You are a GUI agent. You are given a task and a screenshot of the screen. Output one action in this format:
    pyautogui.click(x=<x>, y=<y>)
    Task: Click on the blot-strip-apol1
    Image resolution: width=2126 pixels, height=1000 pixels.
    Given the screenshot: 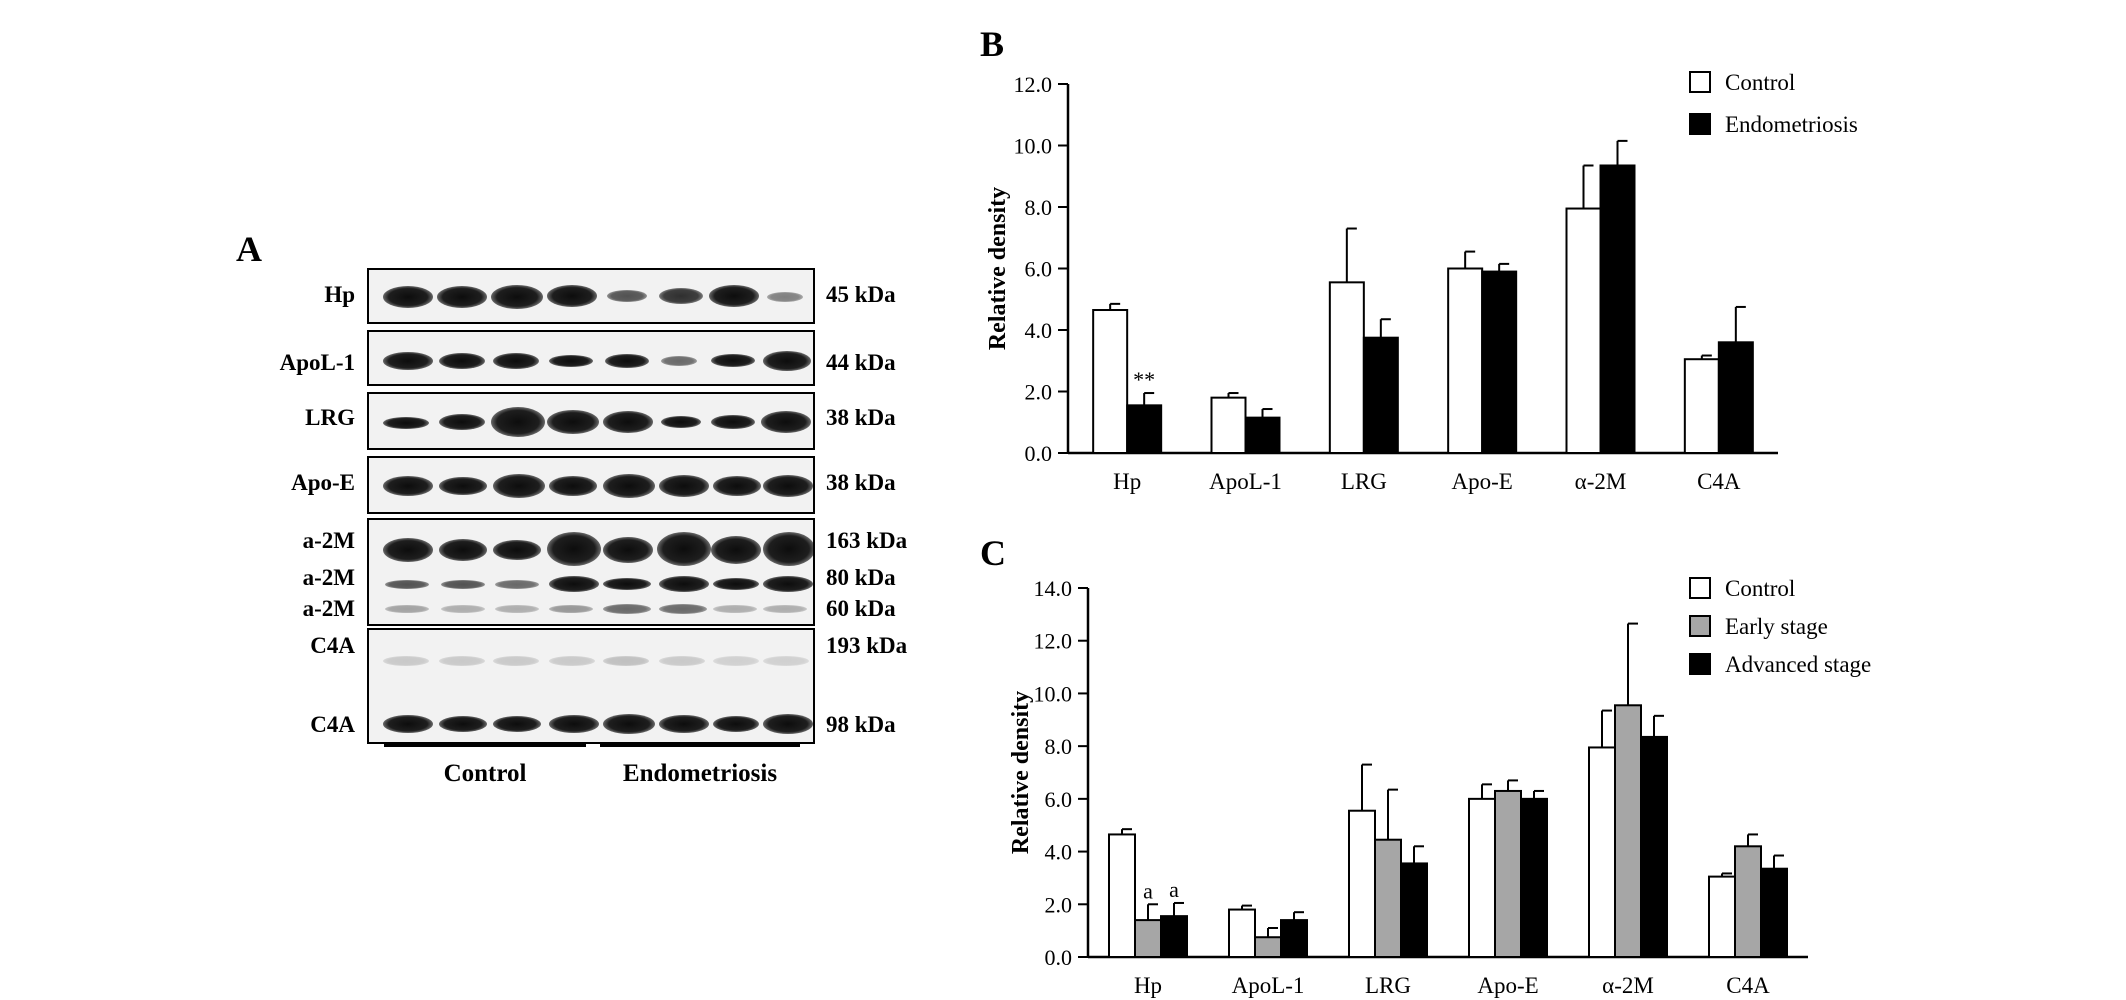 What is the action you would take?
    pyautogui.click(x=591, y=358)
    